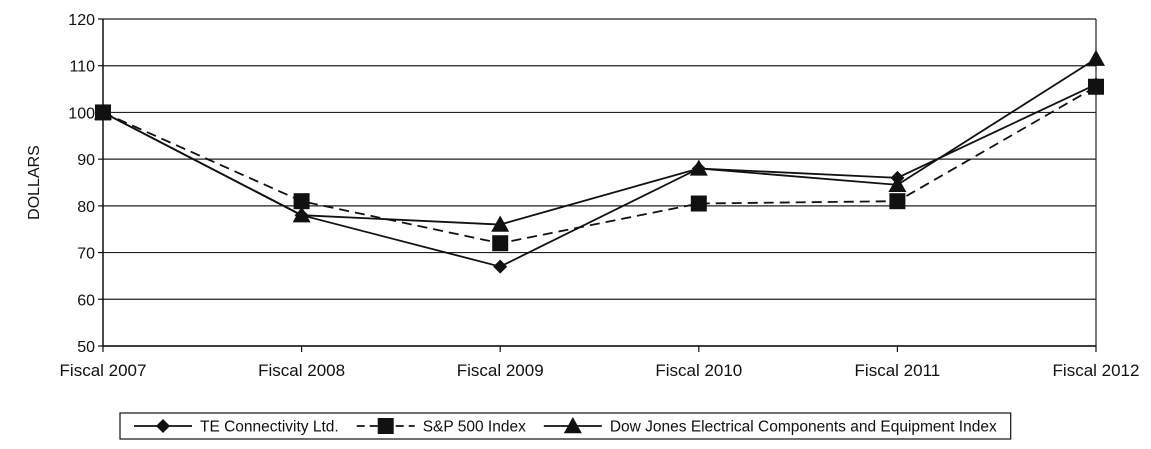 Image resolution: width=1151 pixels, height=449 pixels. I want to click on x-tick-label: Fiscal 2010, so click(698, 370).